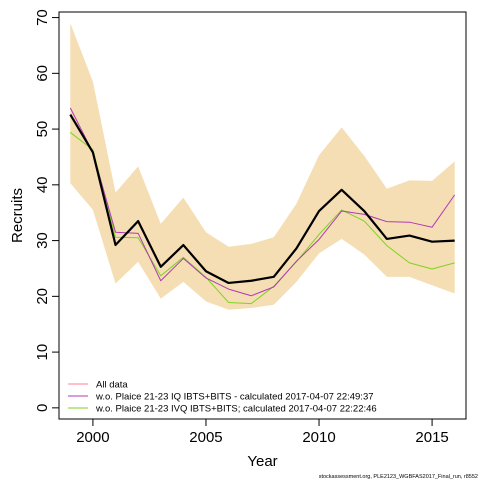  What do you see at coordinates (17, 215) in the screenshot?
I see `y-axis-title: Recruits` at bounding box center [17, 215].